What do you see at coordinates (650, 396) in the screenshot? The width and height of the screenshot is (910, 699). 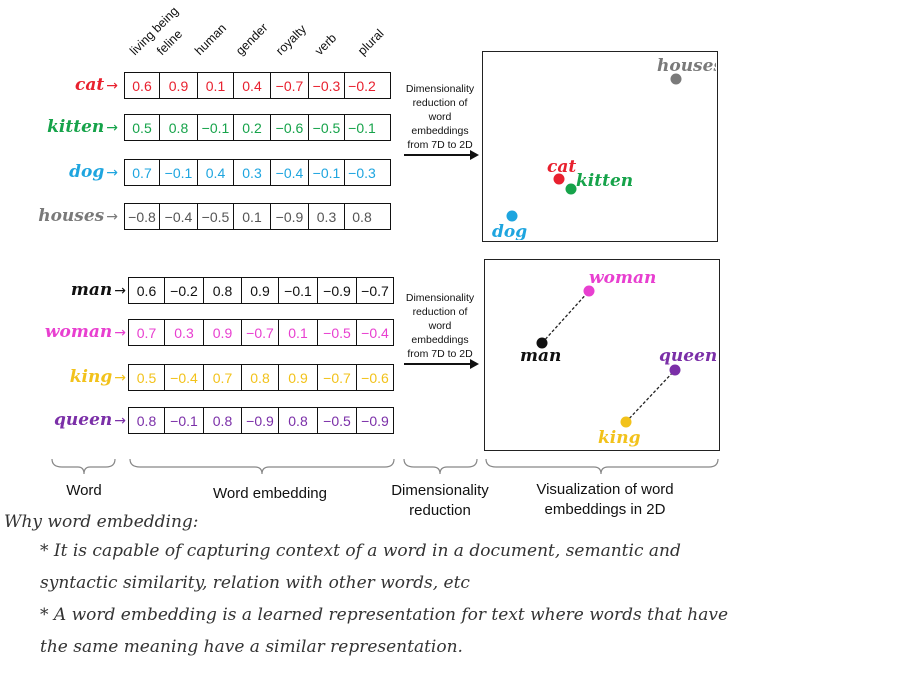 I see `relation-line-king-queen` at bounding box center [650, 396].